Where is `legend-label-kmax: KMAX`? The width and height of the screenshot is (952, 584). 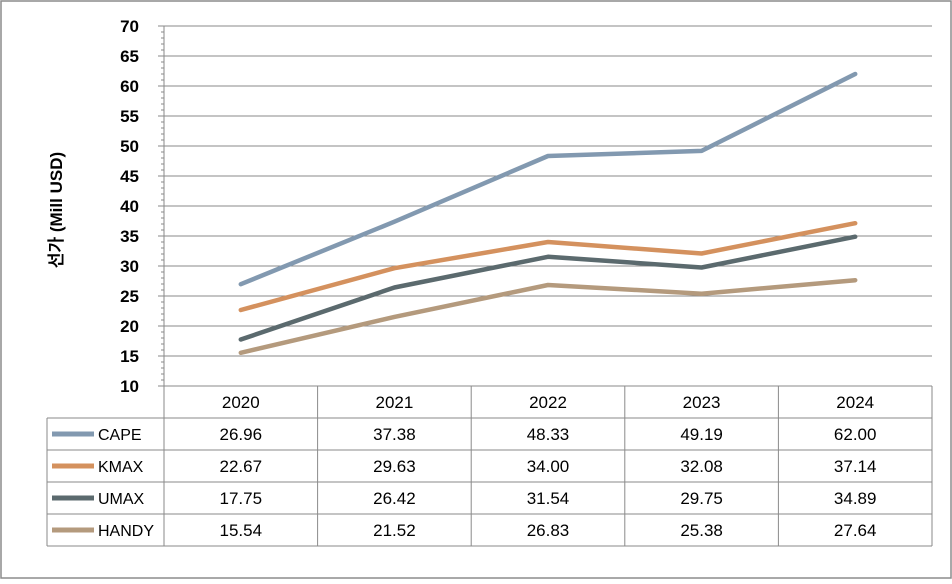
legend-label-kmax: KMAX is located at coordinates (121, 467).